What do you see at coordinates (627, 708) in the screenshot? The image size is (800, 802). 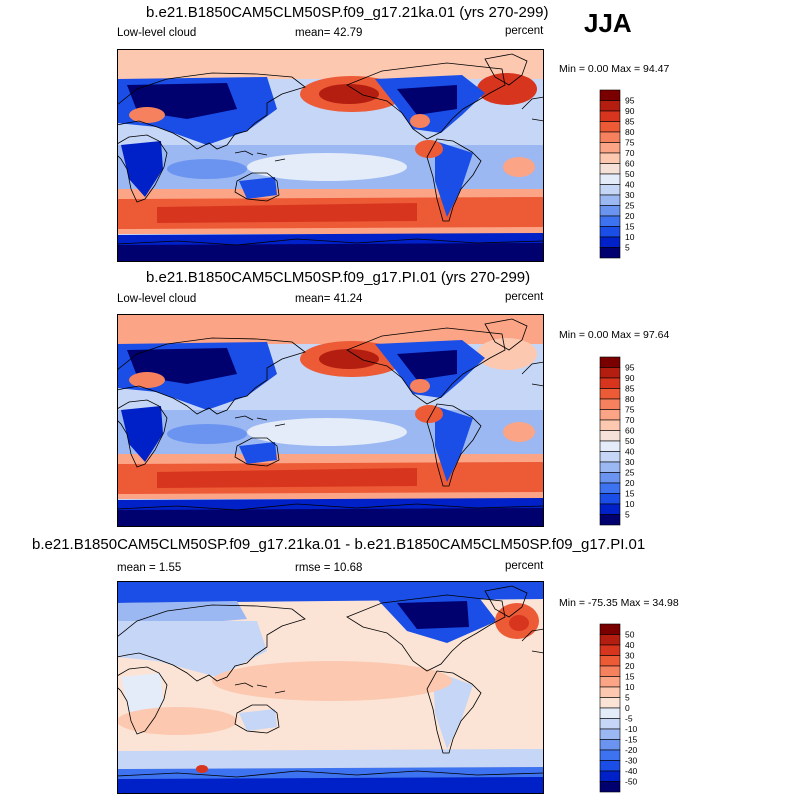 I see `colorbar-tick-label: 0` at bounding box center [627, 708].